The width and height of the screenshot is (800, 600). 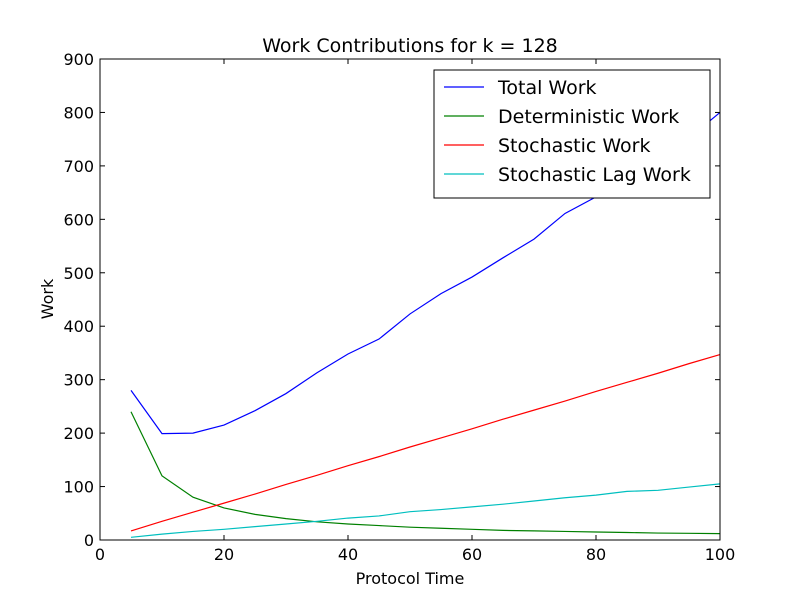 What do you see at coordinates (78, 273) in the screenshot?
I see `y-tick-label: 500` at bounding box center [78, 273].